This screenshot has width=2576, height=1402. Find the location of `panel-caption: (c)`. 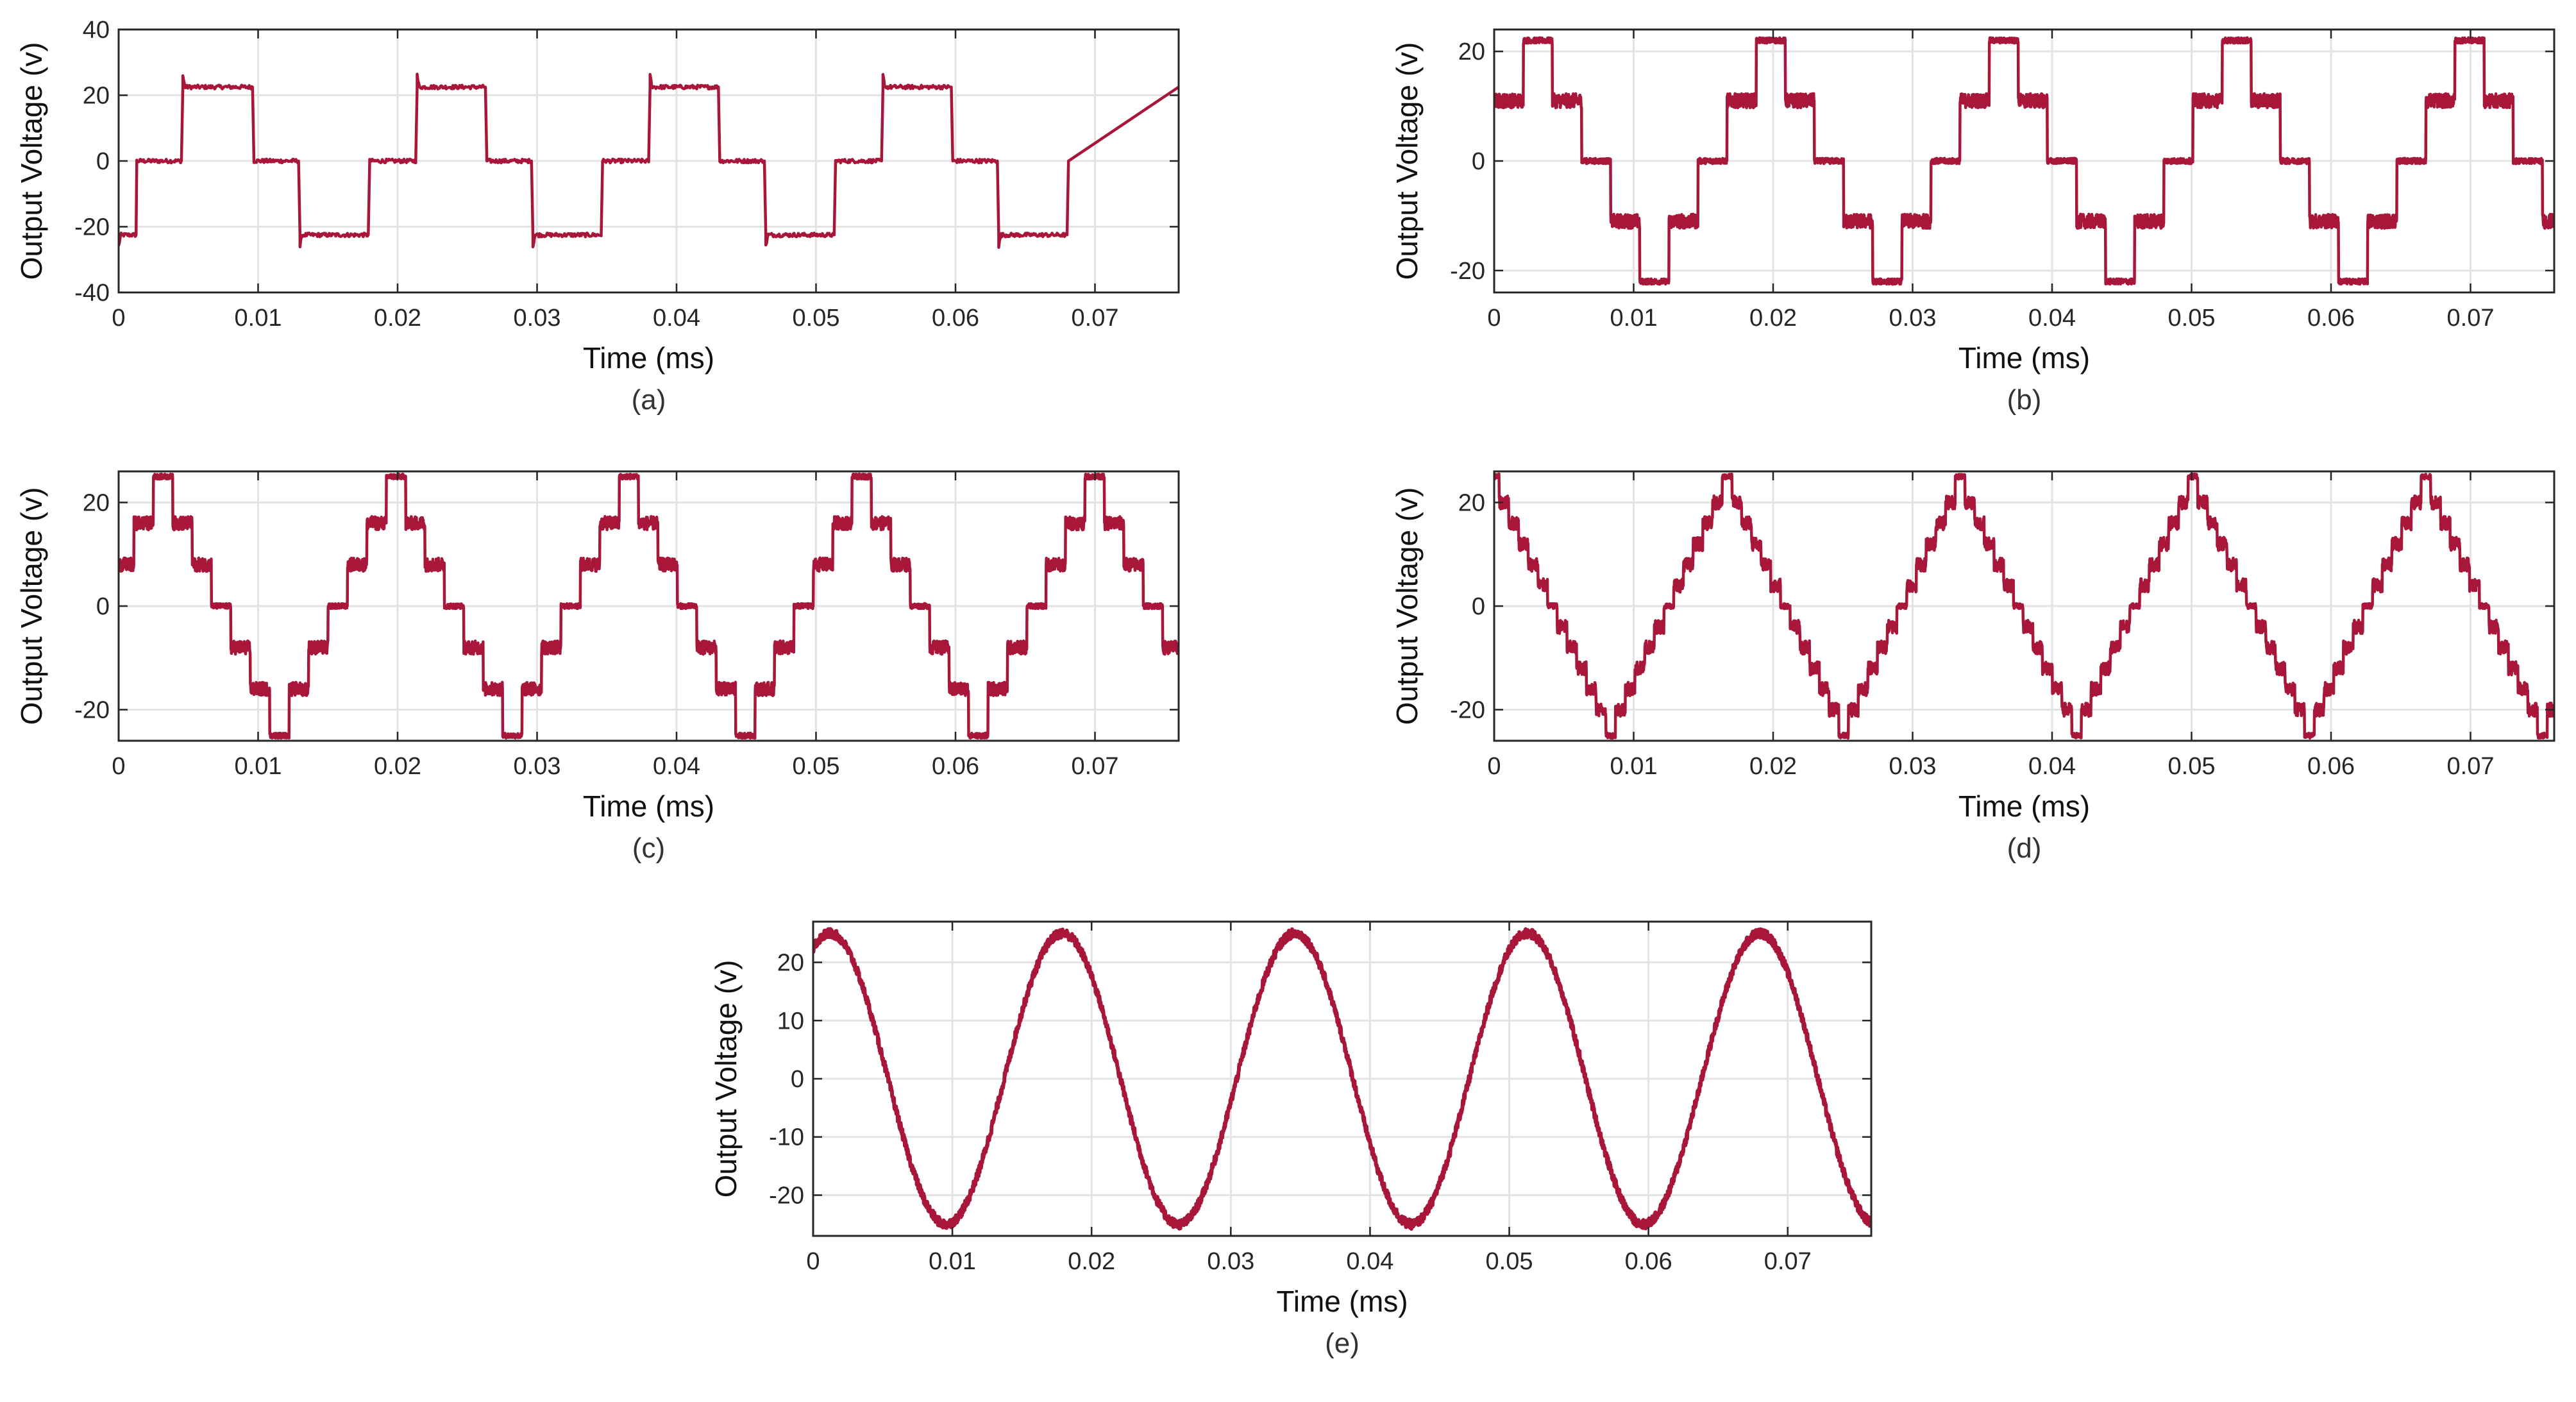

panel-caption: (c) is located at coordinates (648, 848).